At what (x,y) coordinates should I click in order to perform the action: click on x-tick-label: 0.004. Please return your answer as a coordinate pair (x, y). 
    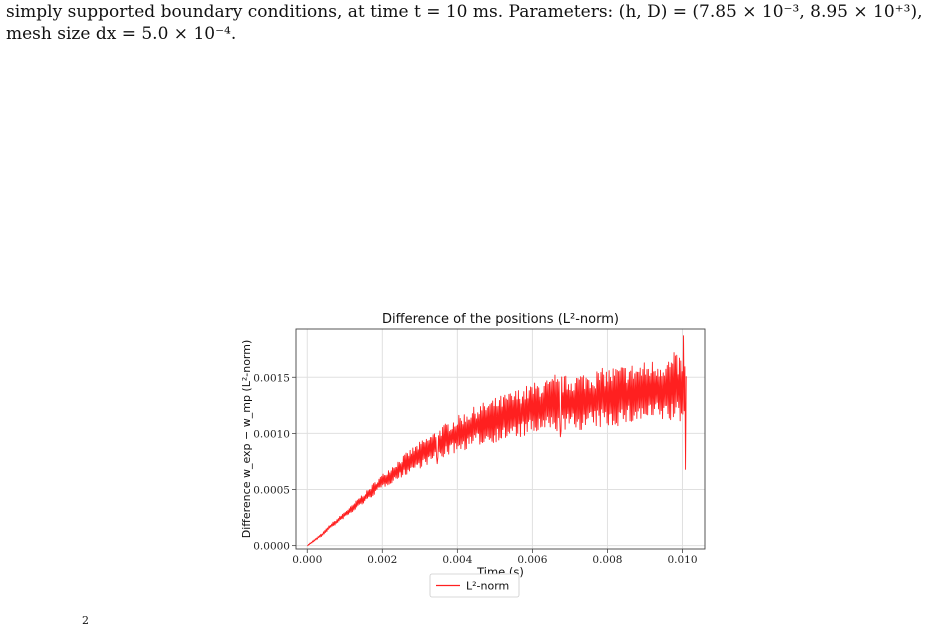
    Looking at the image, I should click on (457, 560).